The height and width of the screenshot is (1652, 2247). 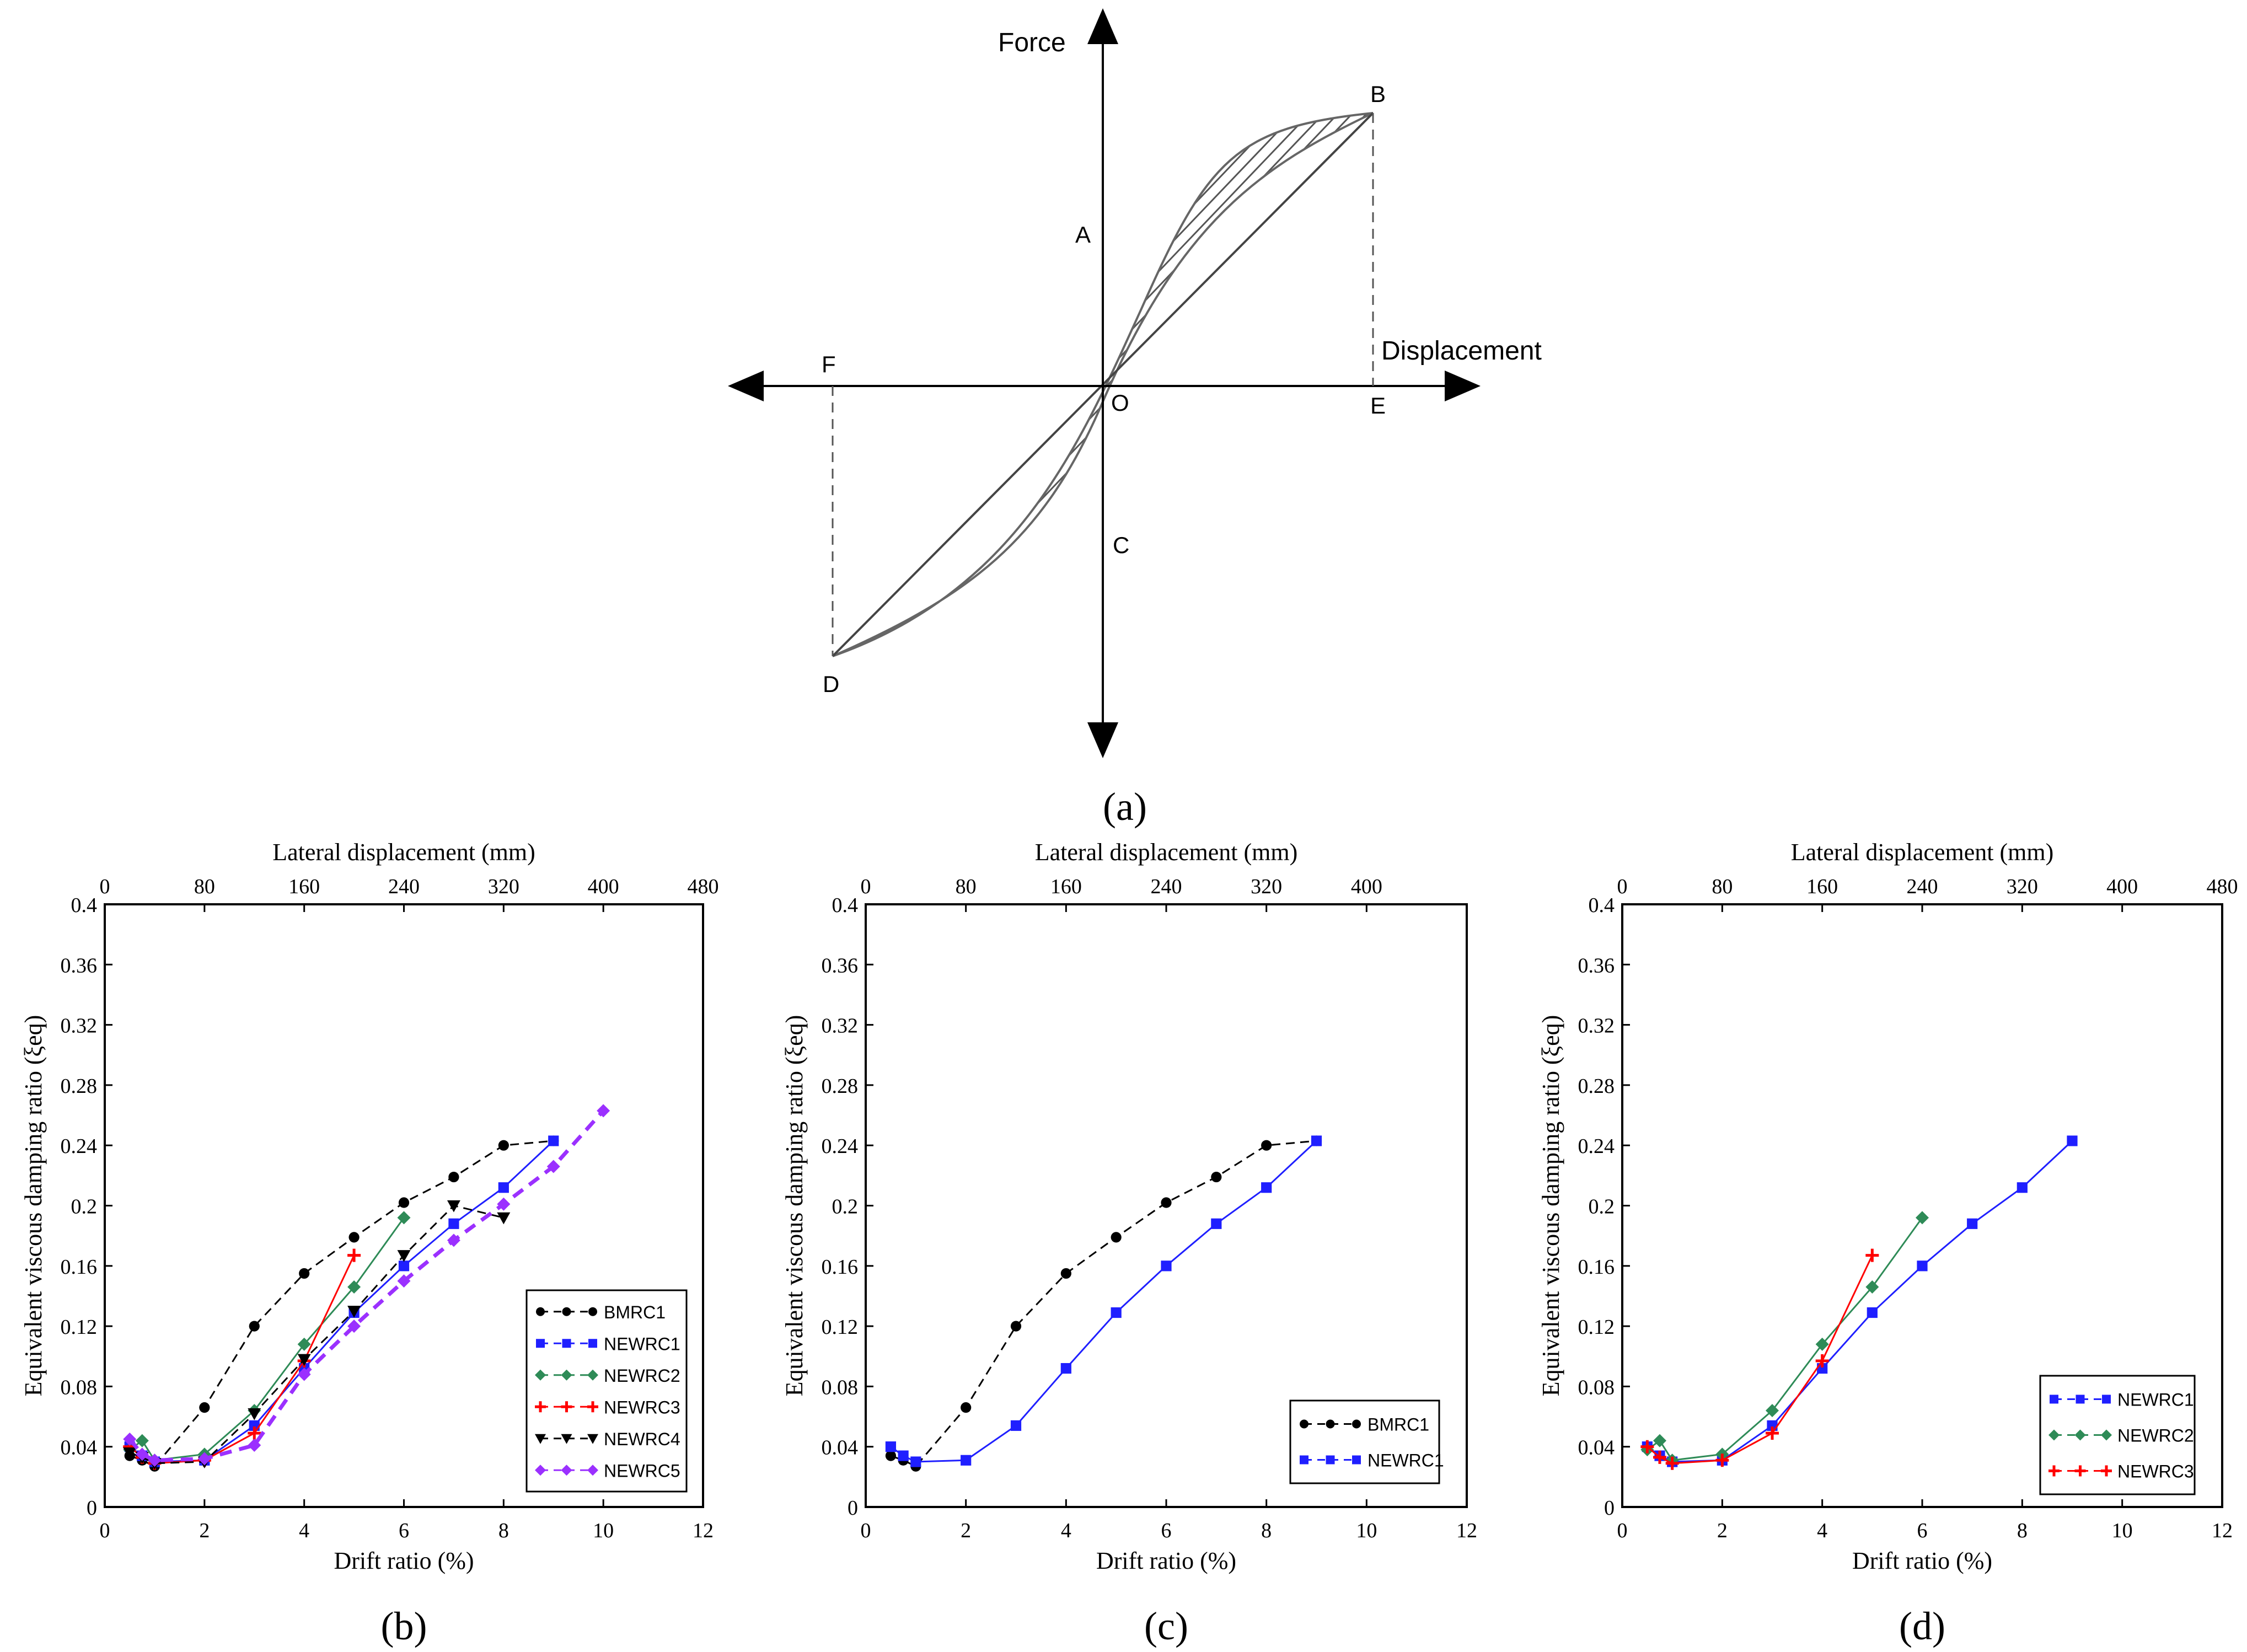 I want to click on force-axis-label: Force, so click(x=1032, y=42).